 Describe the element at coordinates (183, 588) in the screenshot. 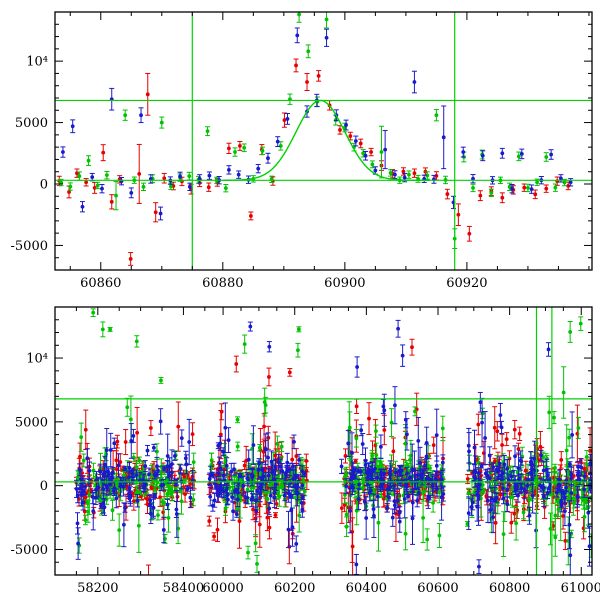

I see `x-tick-label: 58400` at that location.